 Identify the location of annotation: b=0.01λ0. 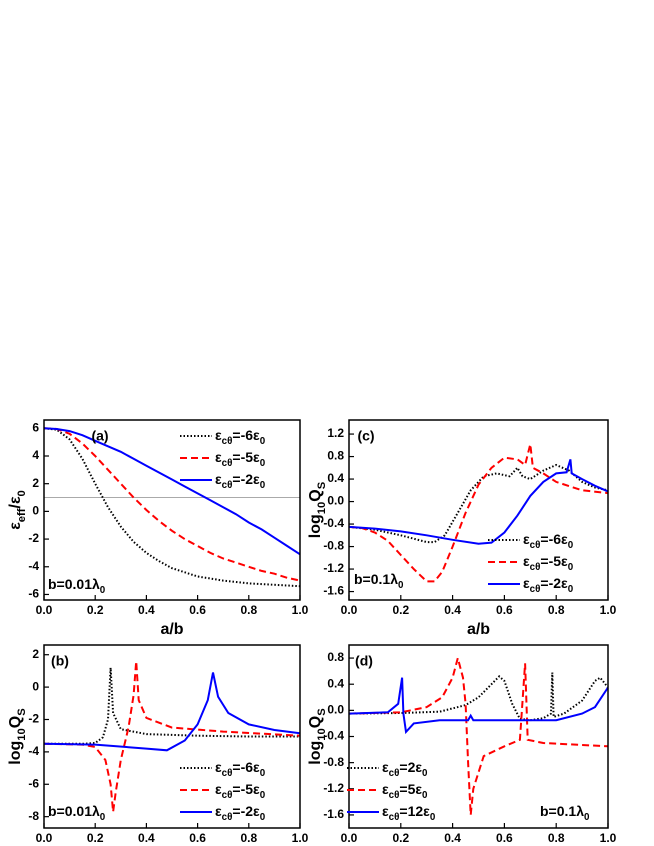
(77, 586).